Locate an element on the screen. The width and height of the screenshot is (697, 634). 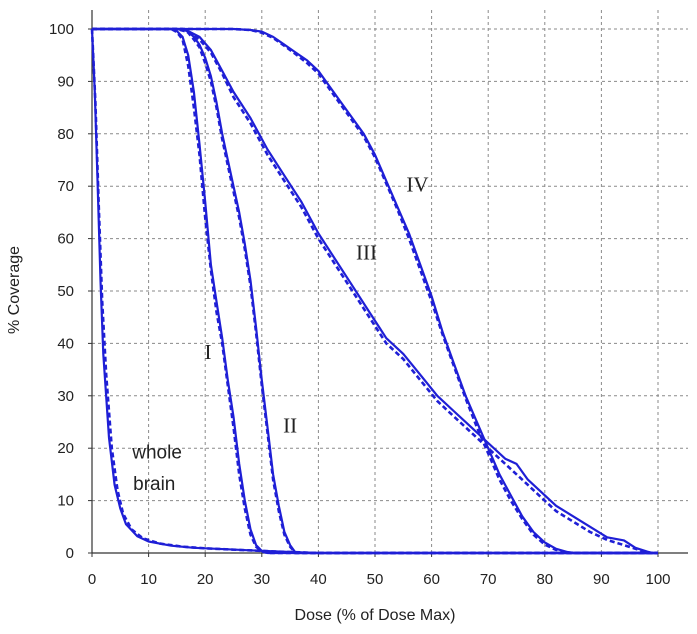
annotation-label: I is located at coordinates (208, 352).